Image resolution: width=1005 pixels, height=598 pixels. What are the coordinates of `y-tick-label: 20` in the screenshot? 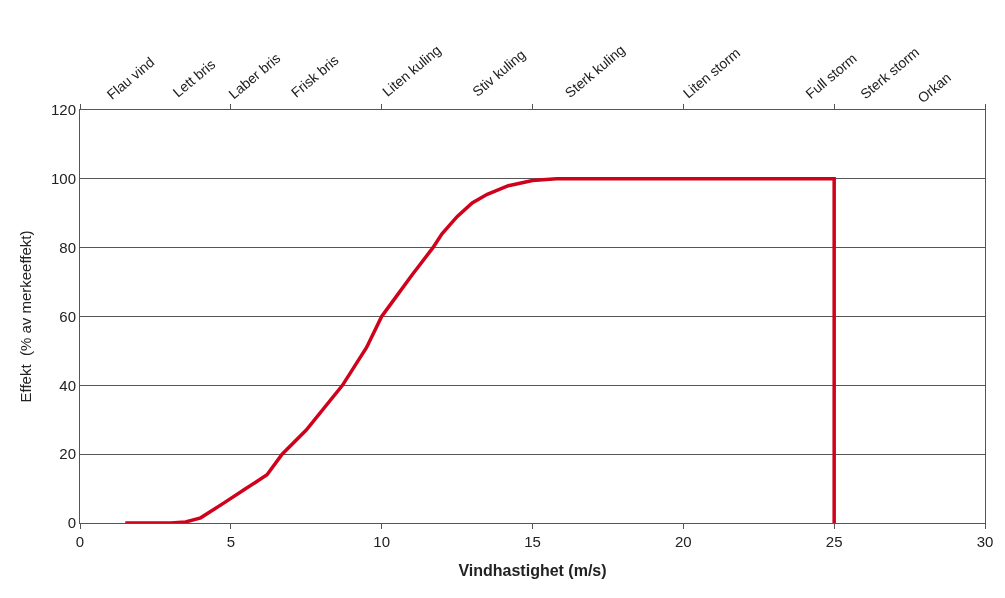 It's located at (67, 454).